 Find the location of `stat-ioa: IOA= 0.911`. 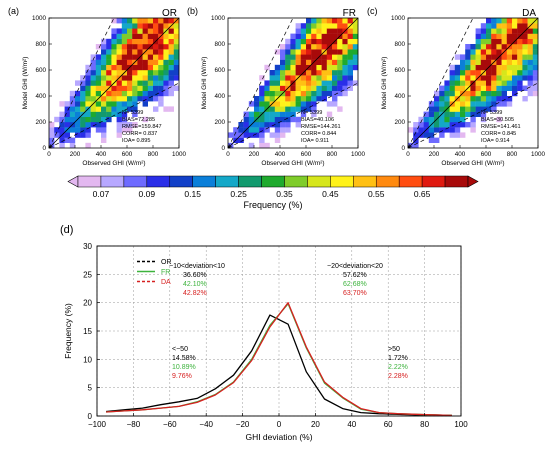

stat-ioa: IOA= 0.911 is located at coordinates (315, 141).